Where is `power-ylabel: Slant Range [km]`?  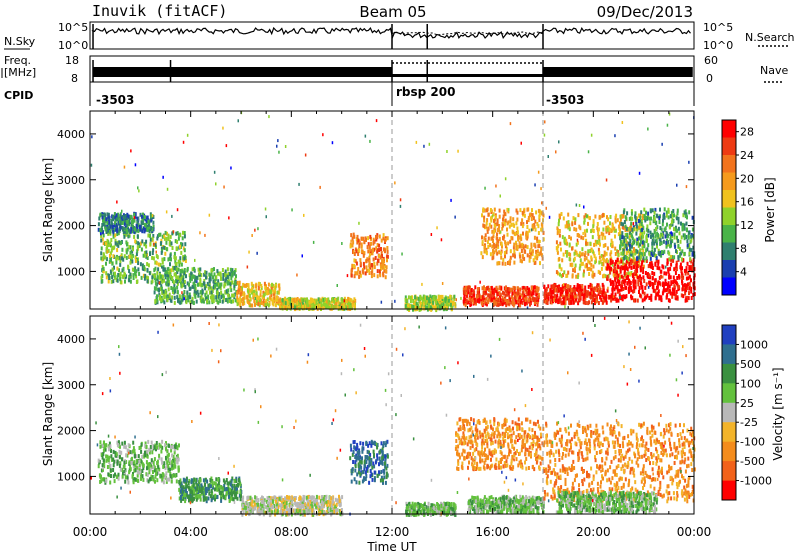
power-ylabel: Slant Range [km] is located at coordinates (48, 210).